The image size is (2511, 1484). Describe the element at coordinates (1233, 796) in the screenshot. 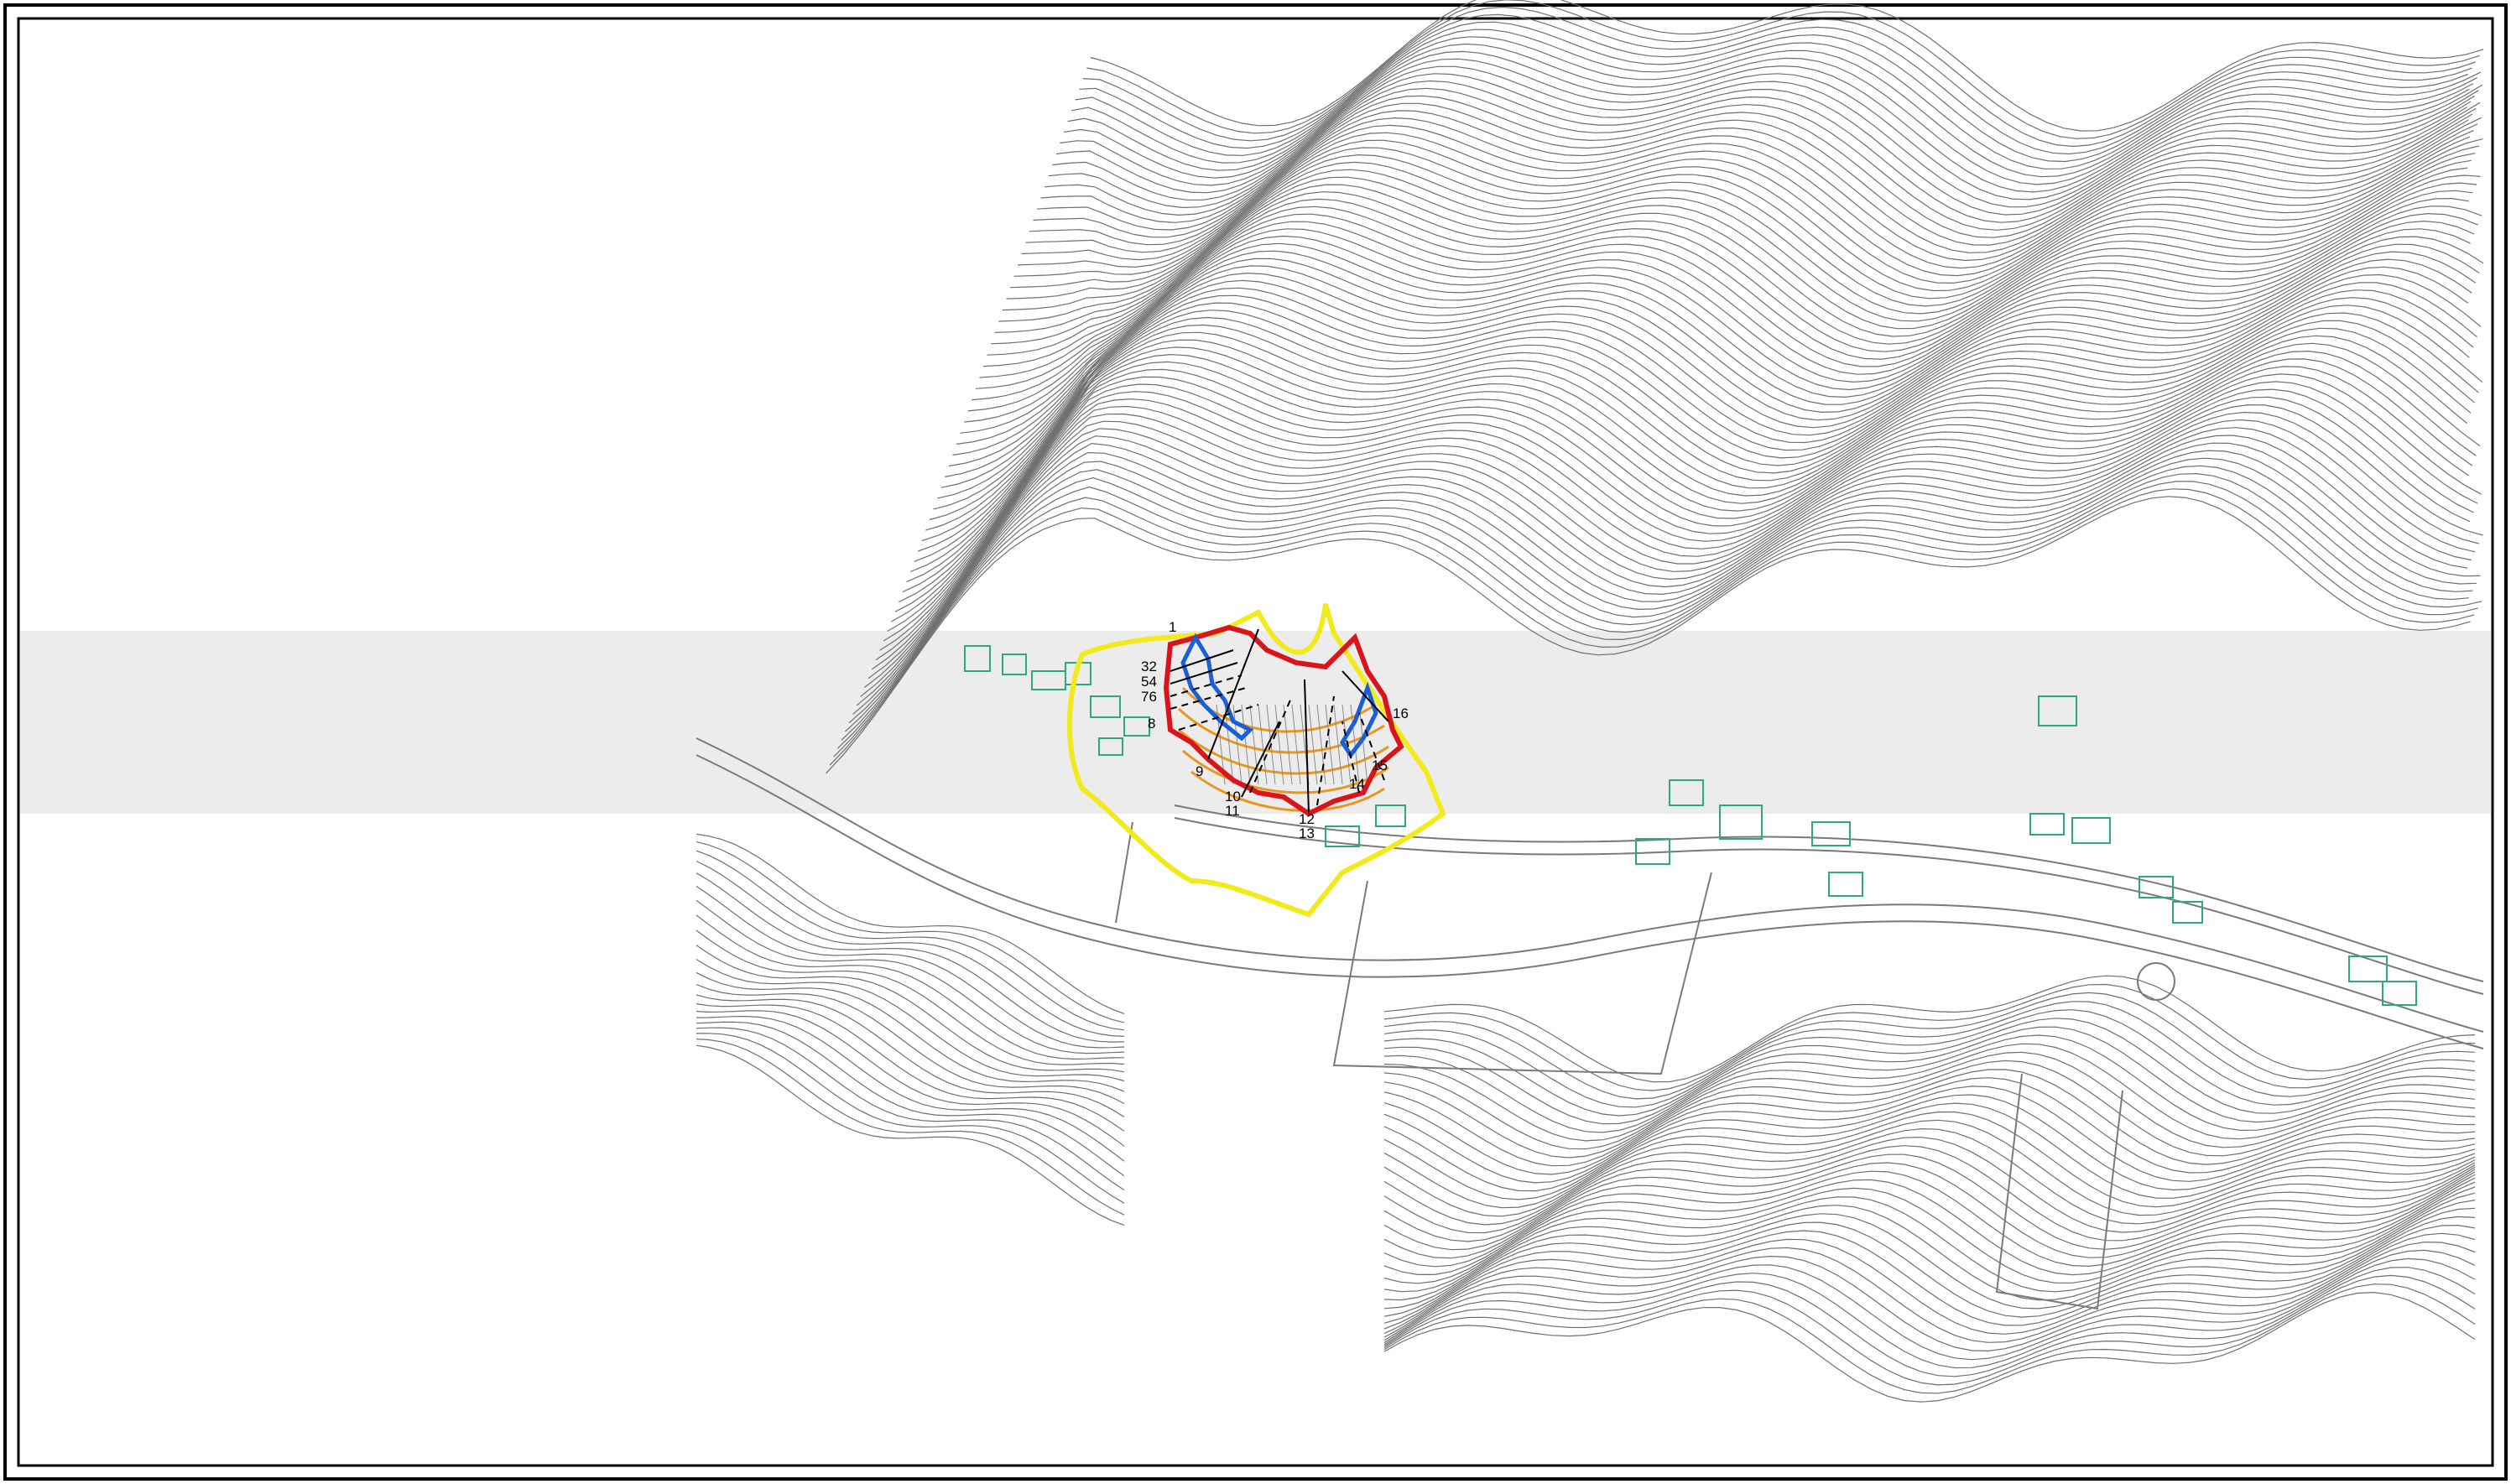

I see `section-label: 10` at that location.